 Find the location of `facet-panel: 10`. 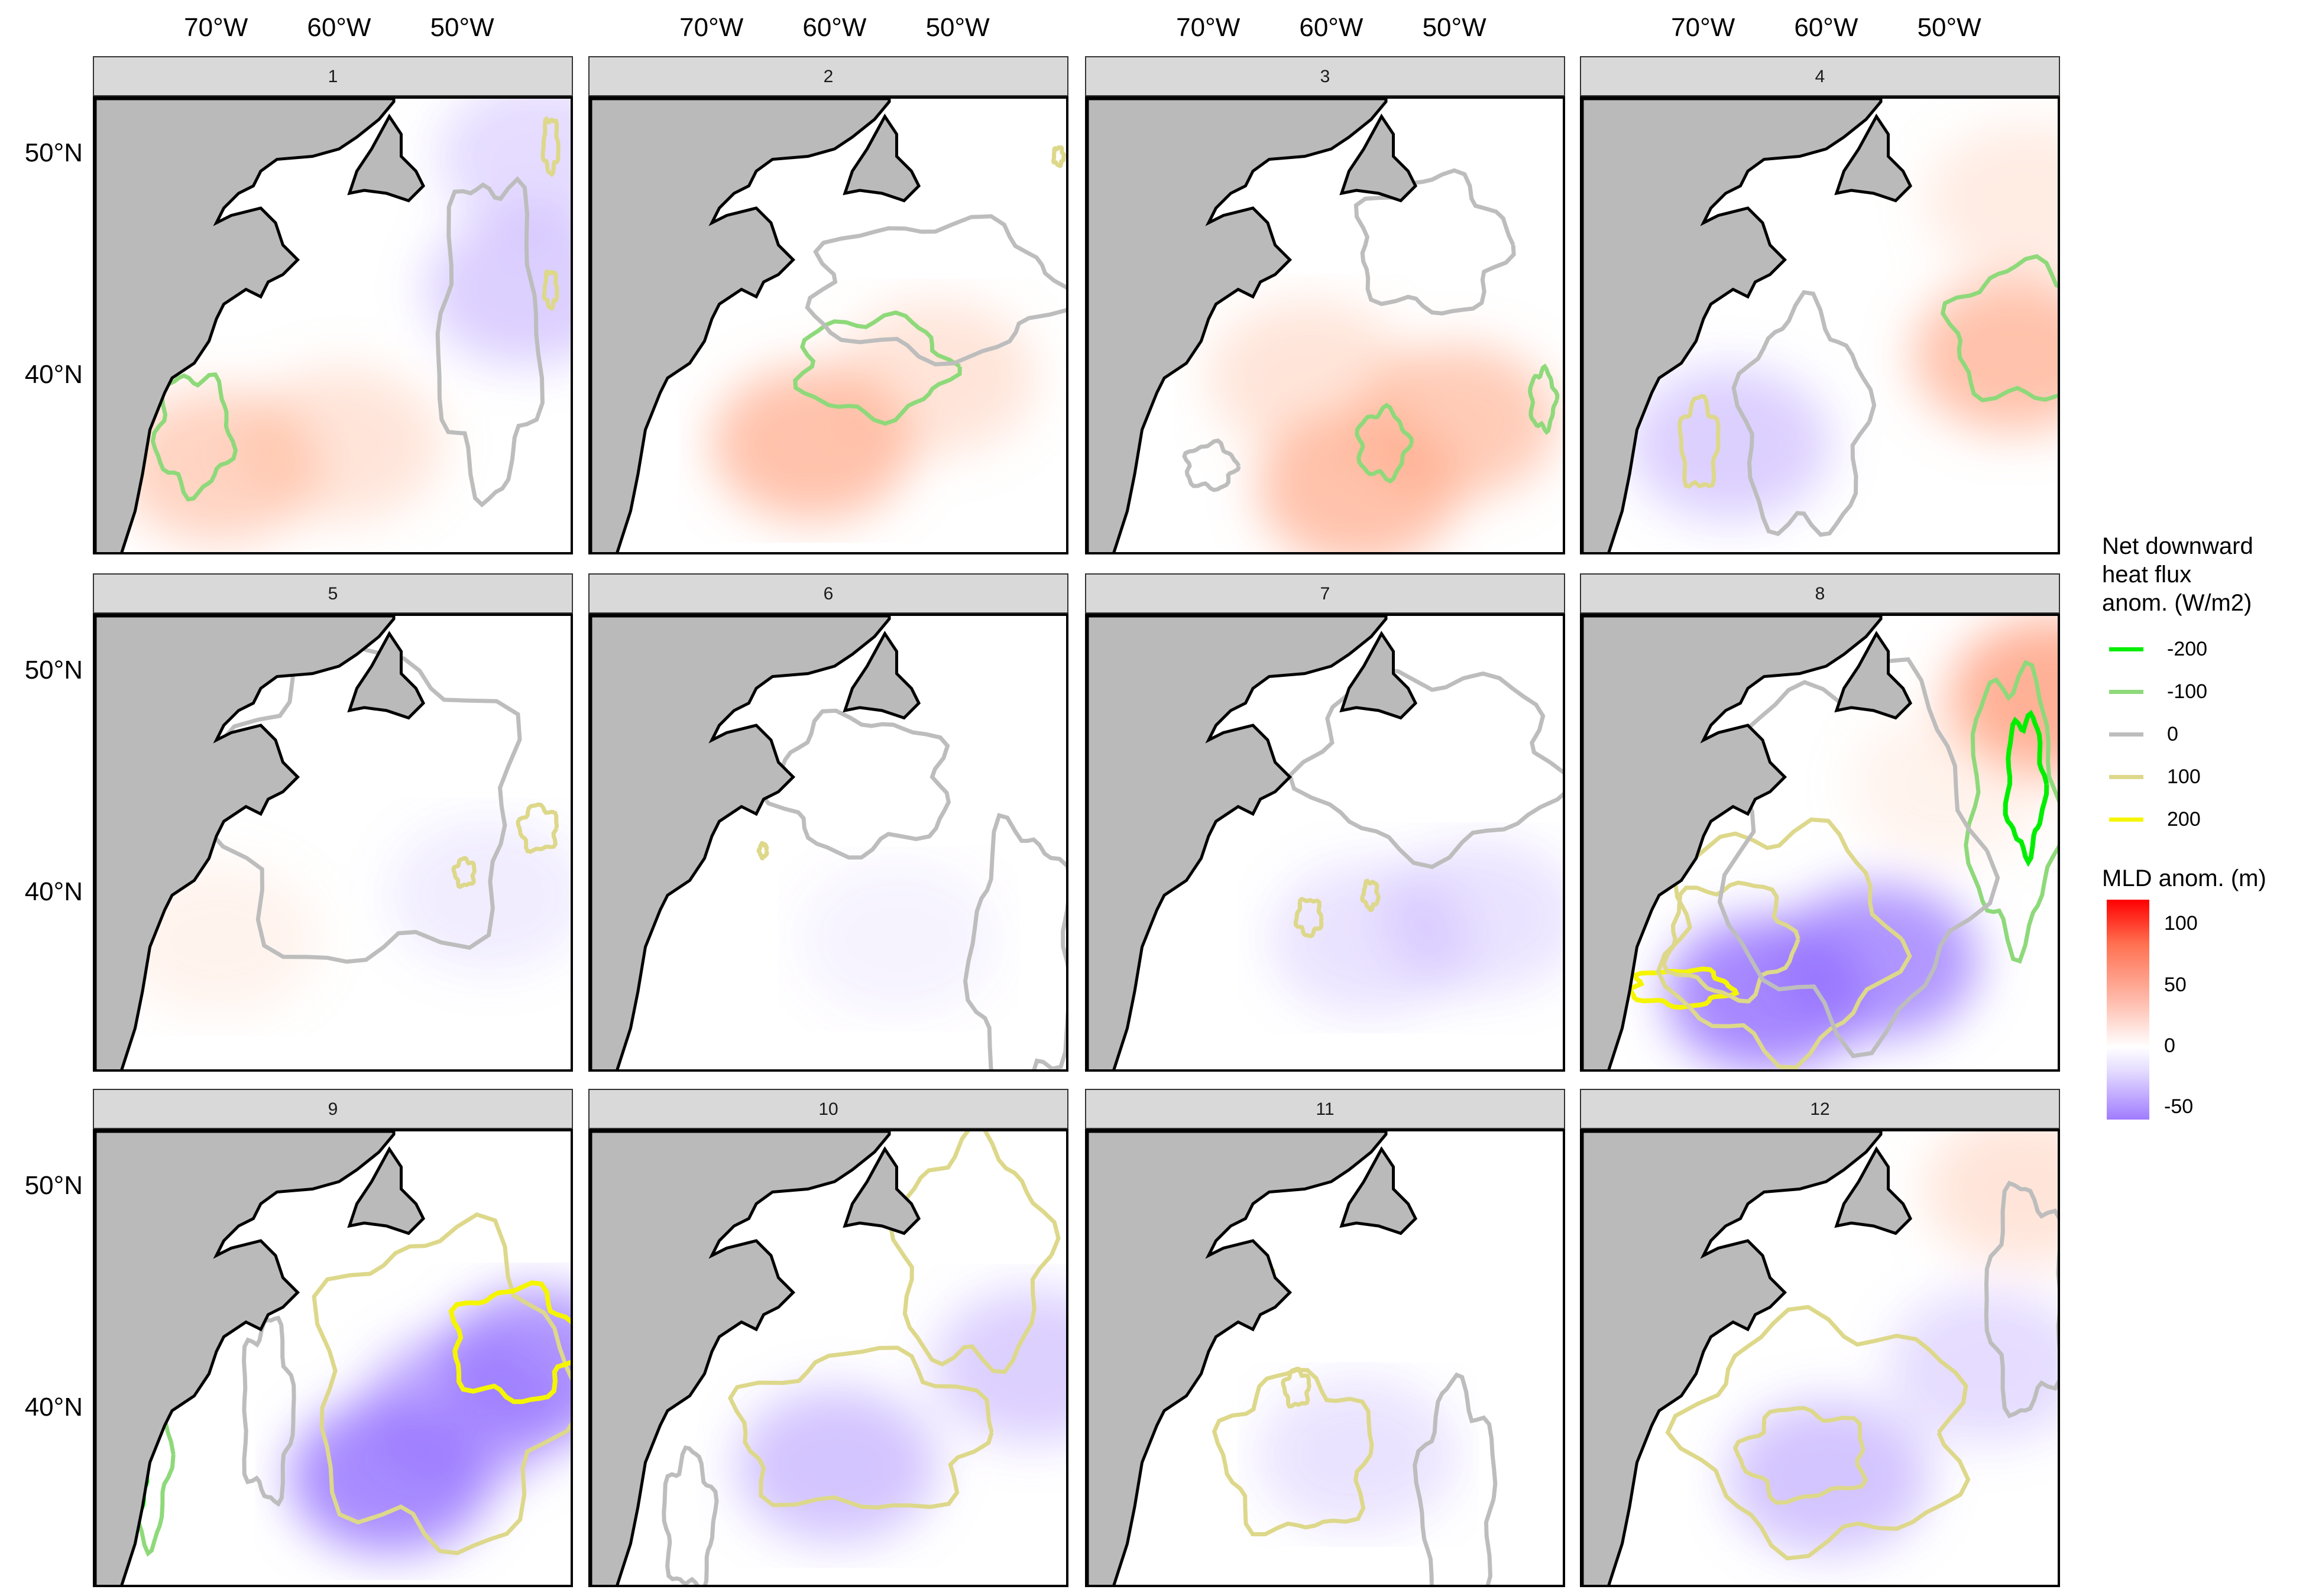

facet-panel: 10 is located at coordinates (828, 1338).